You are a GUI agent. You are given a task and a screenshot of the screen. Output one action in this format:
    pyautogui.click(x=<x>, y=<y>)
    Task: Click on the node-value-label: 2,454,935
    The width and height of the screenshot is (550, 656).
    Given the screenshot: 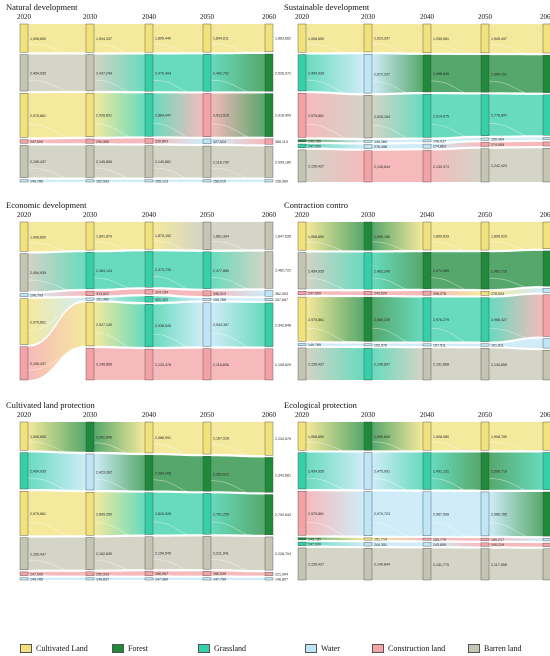 What is the action you would take?
    pyautogui.click(x=38, y=73)
    